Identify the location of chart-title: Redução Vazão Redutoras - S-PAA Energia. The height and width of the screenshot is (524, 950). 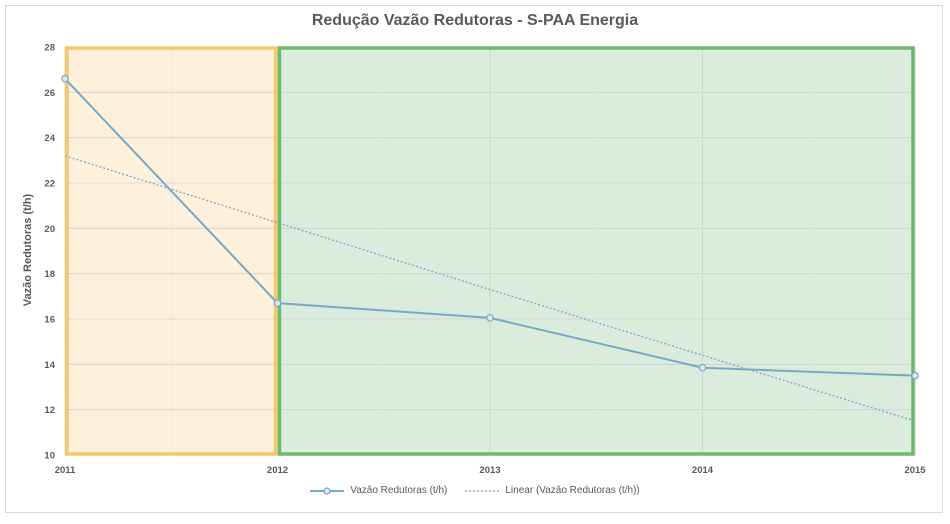
(475, 20).